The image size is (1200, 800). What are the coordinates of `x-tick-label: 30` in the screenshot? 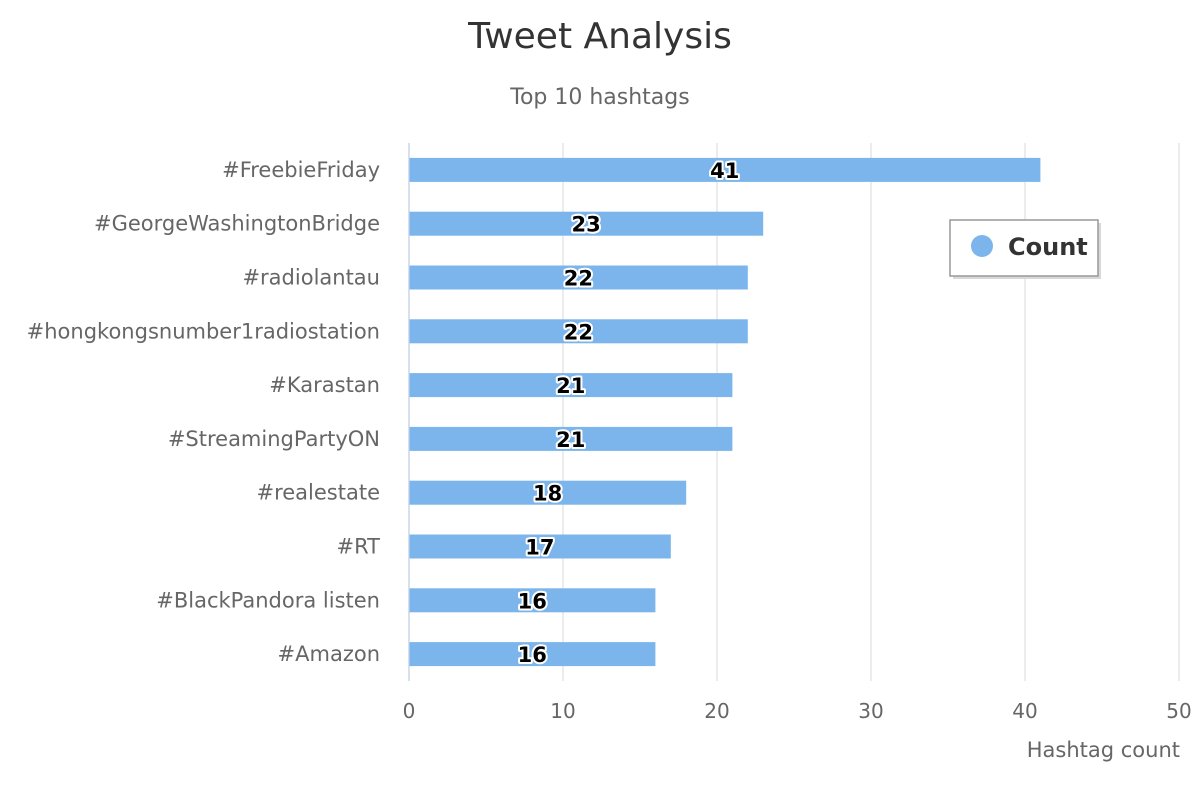 It's located at (870, 711).